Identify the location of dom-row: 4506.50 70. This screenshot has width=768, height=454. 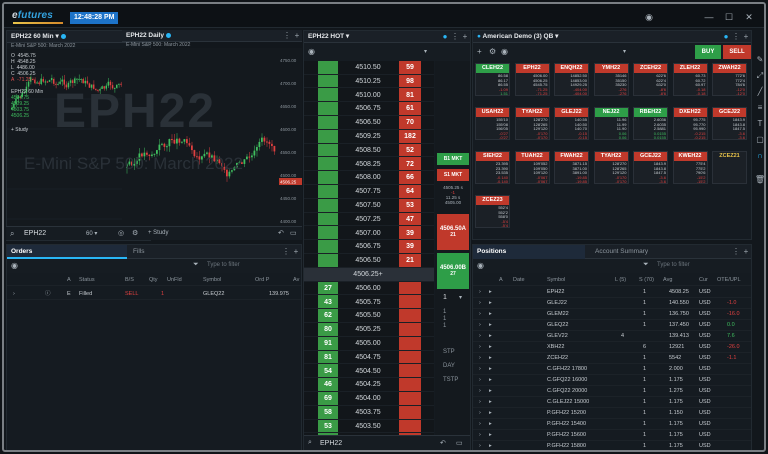
(369, 123).